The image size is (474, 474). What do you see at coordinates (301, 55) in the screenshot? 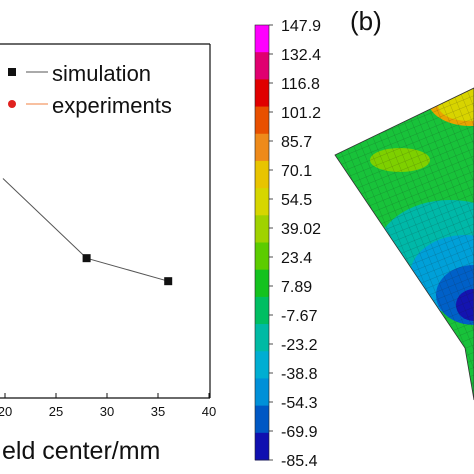
I see `colorbar-label: 132.4` at bounding box center [301, 55].